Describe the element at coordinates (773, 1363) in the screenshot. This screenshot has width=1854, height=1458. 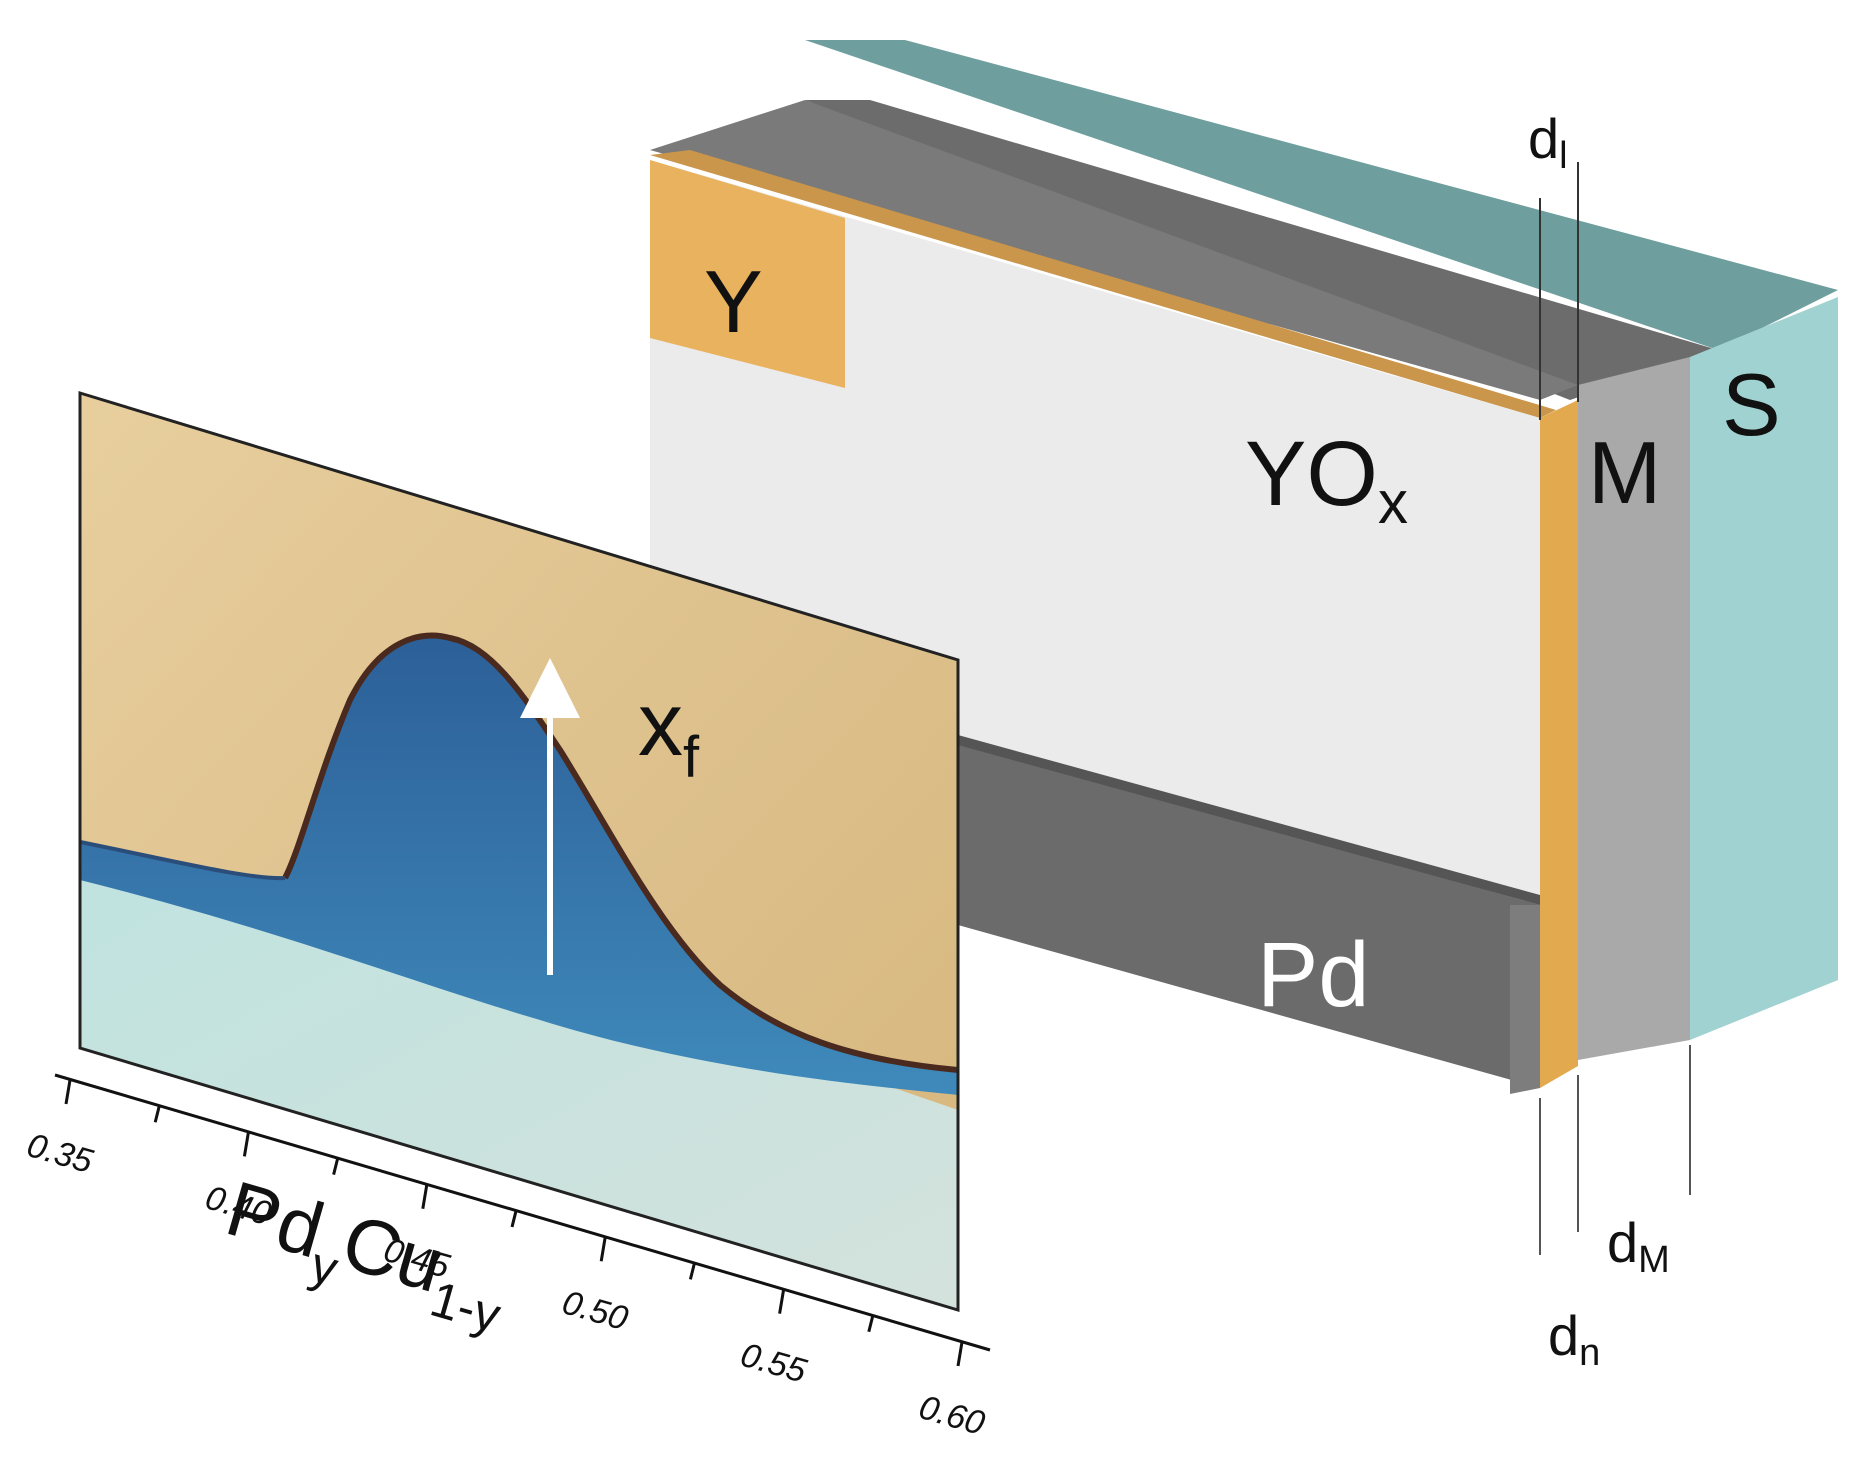
I see `axis-tick-label: 0.55` at that location.